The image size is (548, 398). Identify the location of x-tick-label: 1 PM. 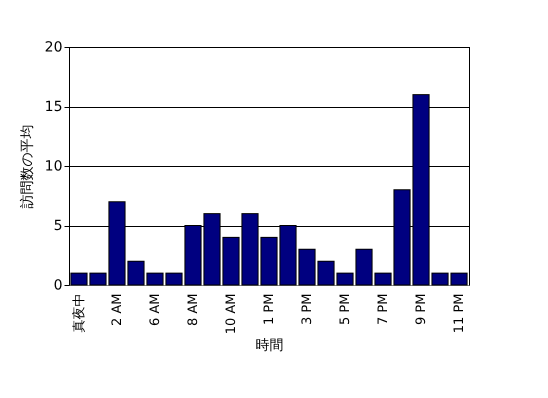
(269, 309).